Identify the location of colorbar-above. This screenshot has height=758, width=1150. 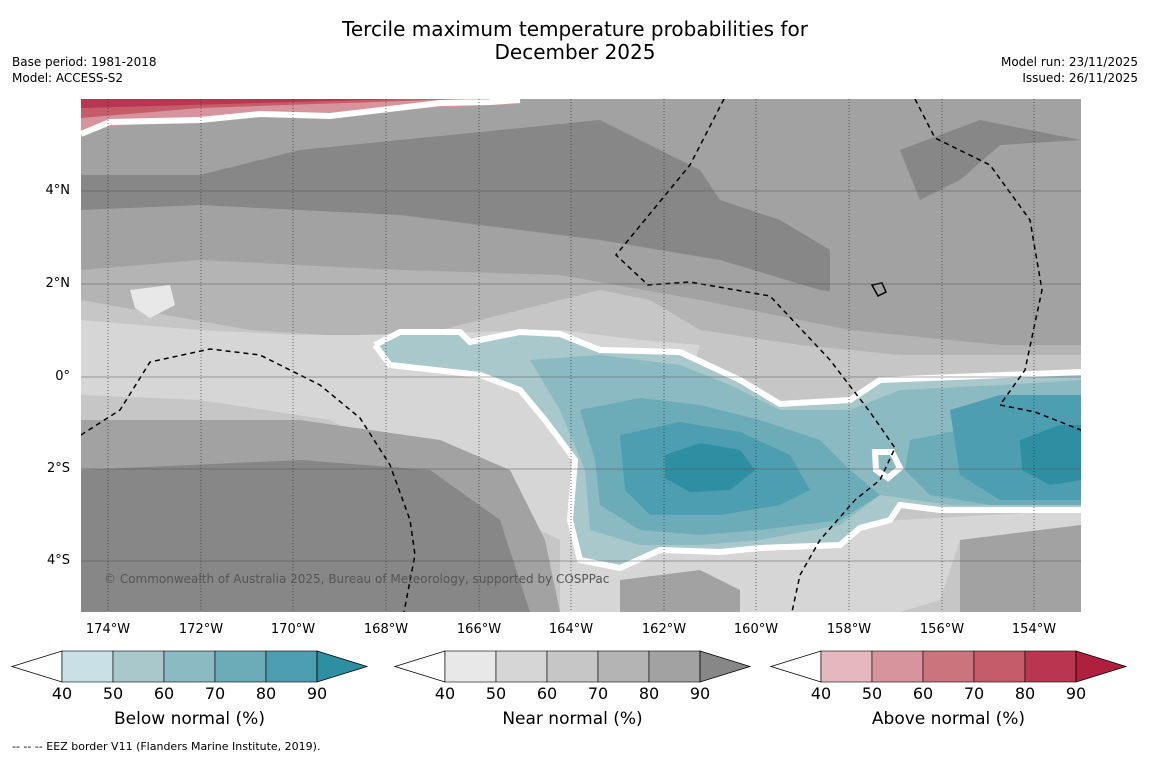
(948, 666).